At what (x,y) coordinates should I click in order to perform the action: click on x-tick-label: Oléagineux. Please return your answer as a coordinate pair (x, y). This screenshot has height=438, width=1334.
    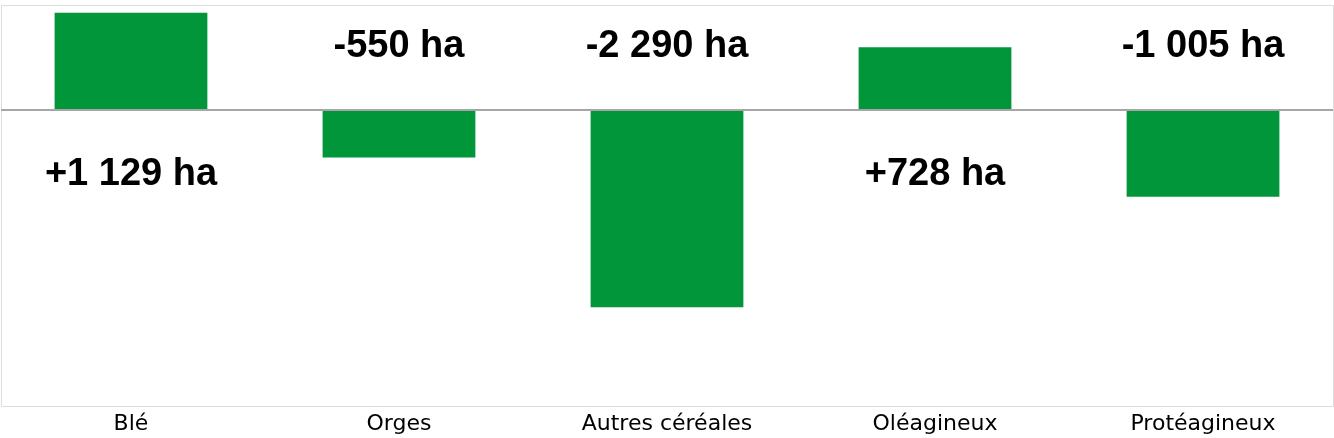
    Looking at the image, I should click on (935, 422).